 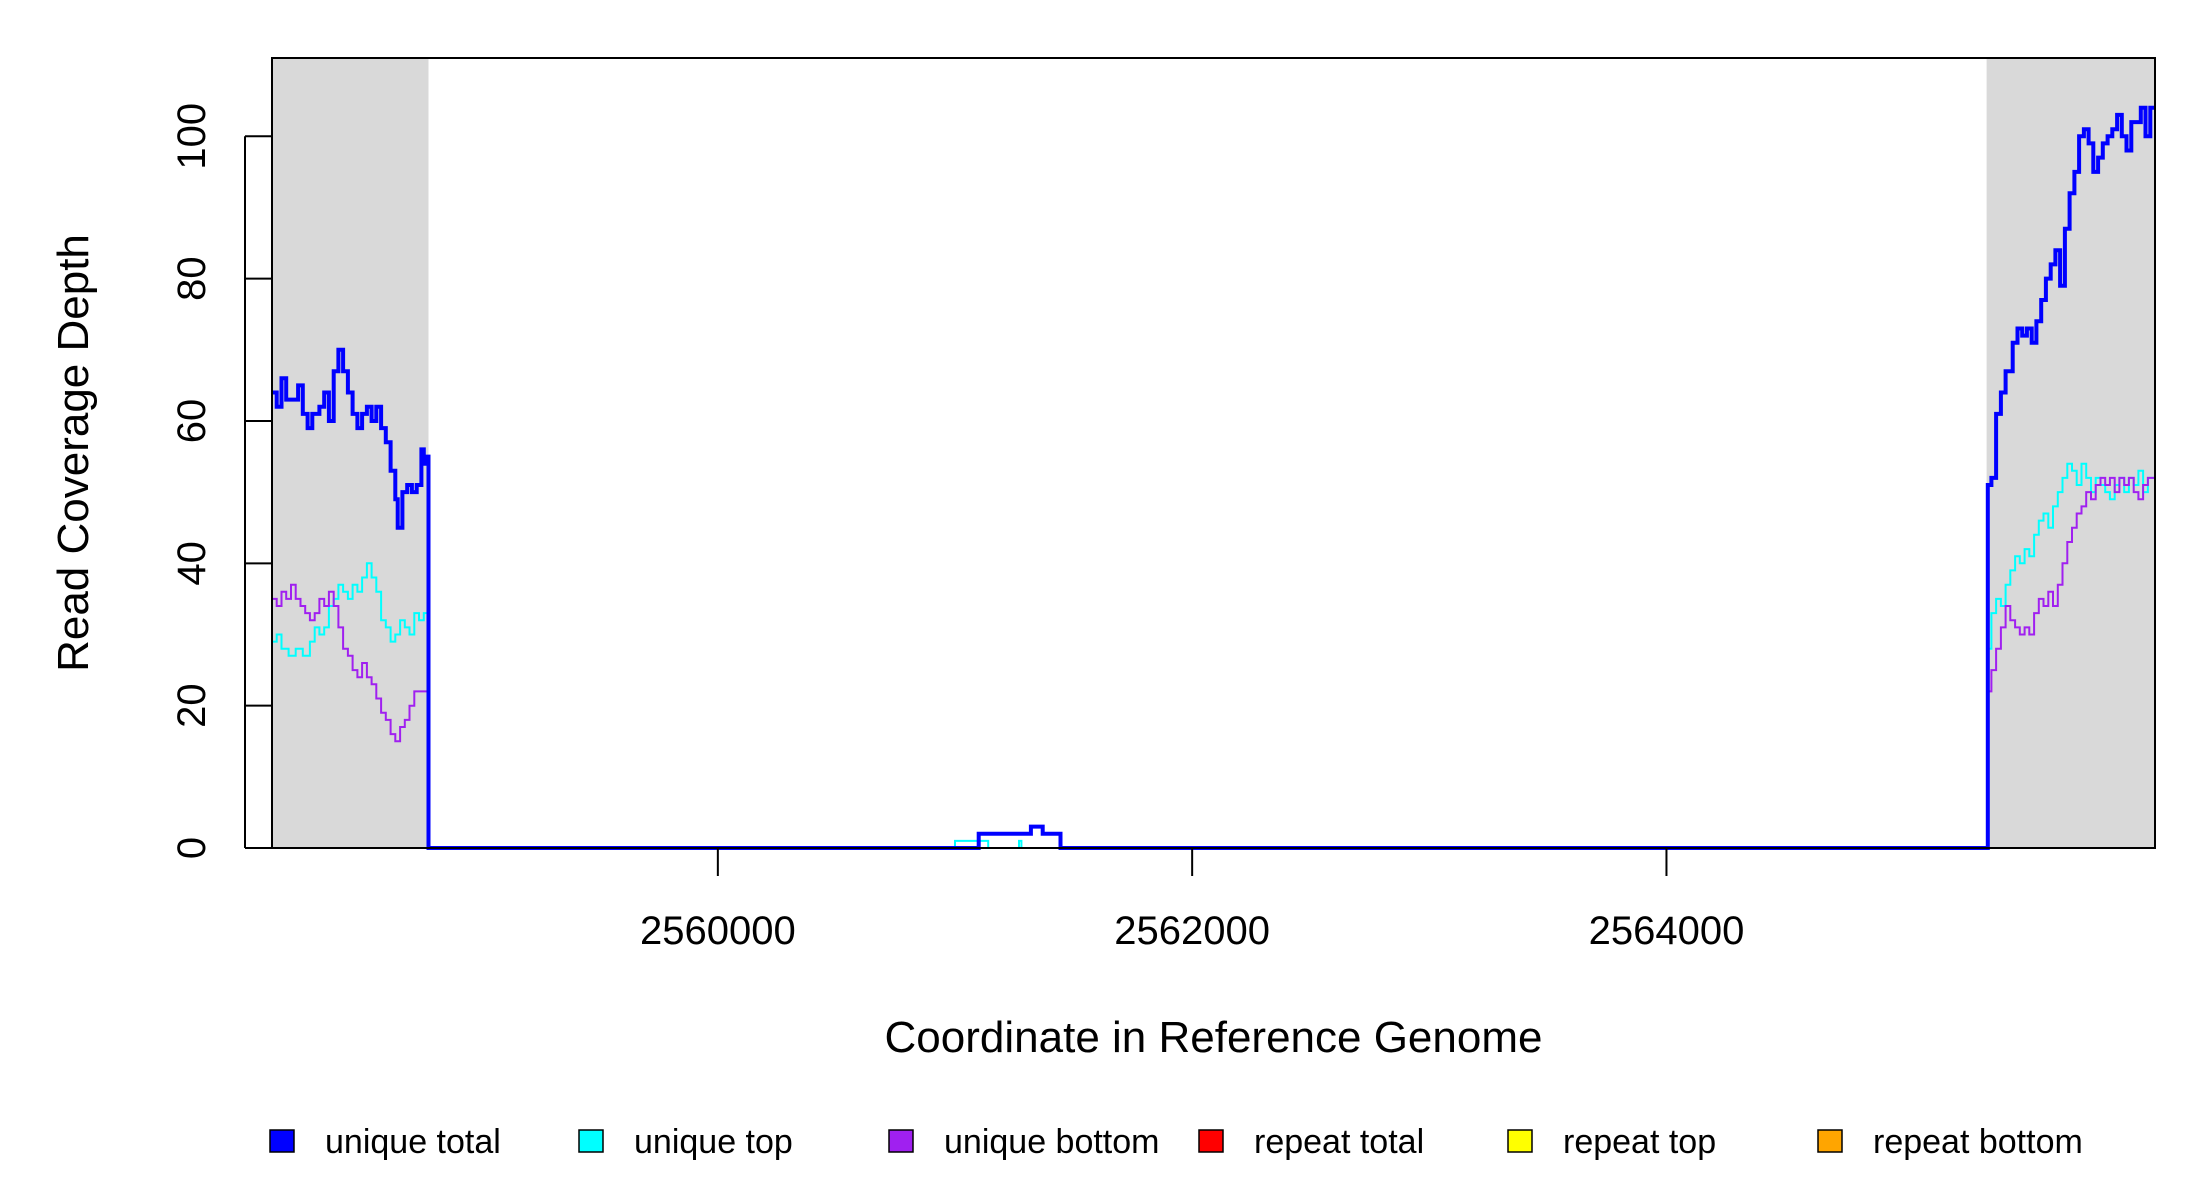 I want to click on legend-item: unique top, so click(x=685, y=1142).